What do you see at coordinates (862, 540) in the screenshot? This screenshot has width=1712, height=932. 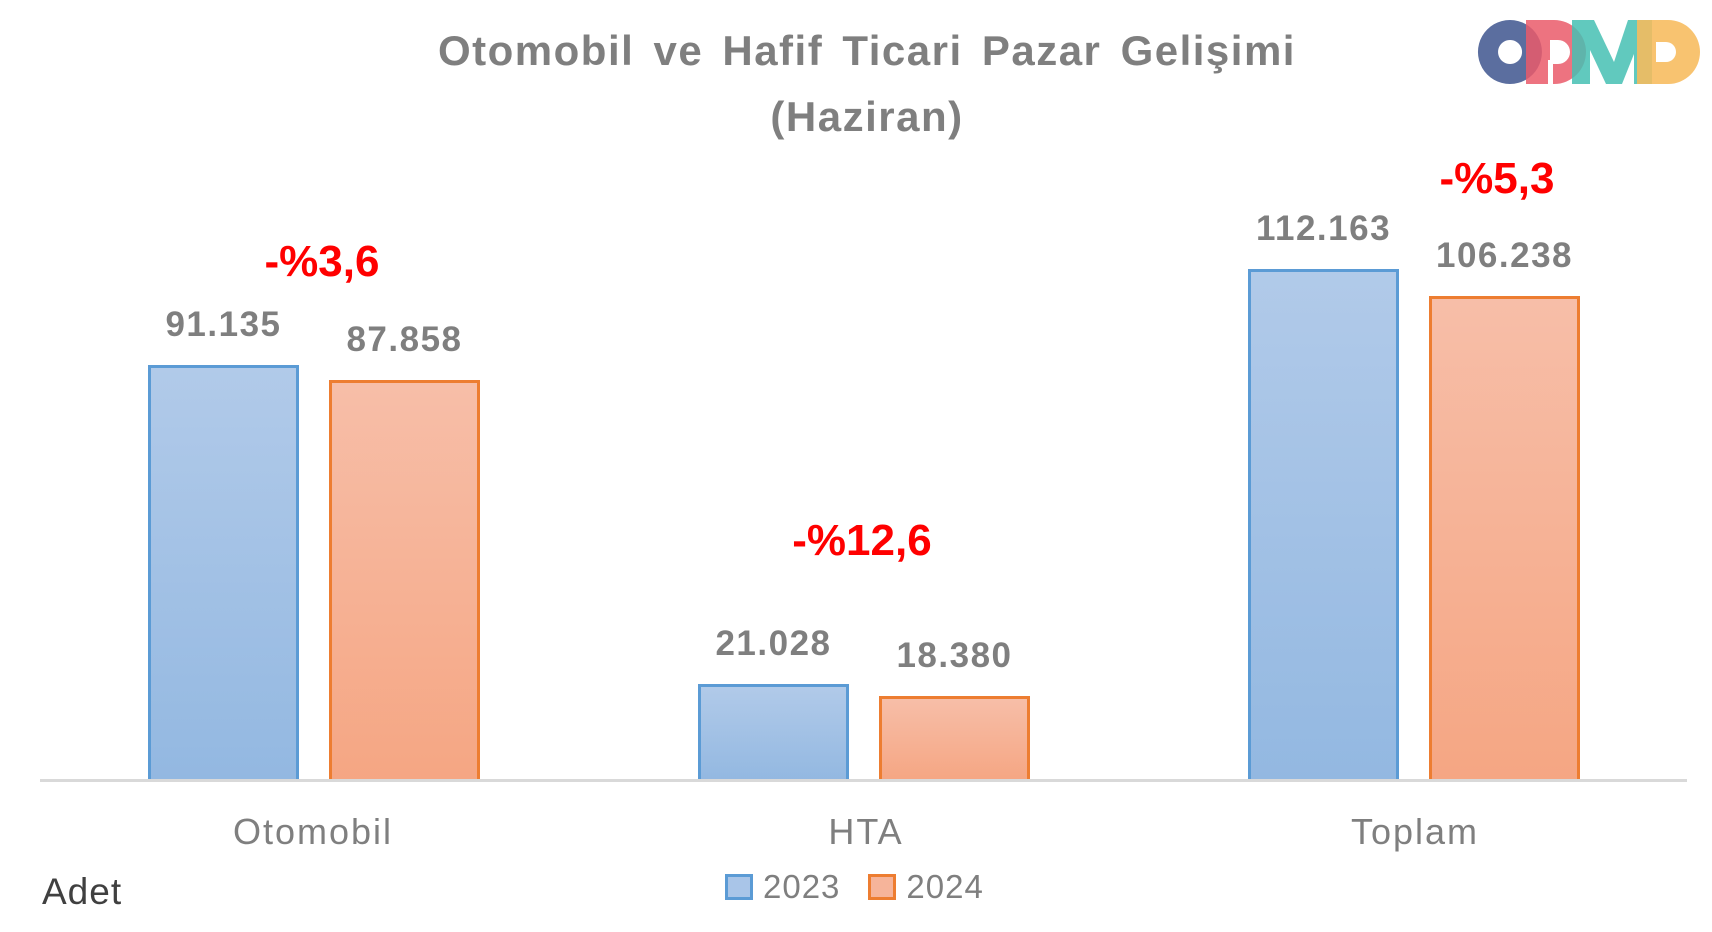 I see `change-annotation-hta: -%12,6` at bounding box center [862, 540].